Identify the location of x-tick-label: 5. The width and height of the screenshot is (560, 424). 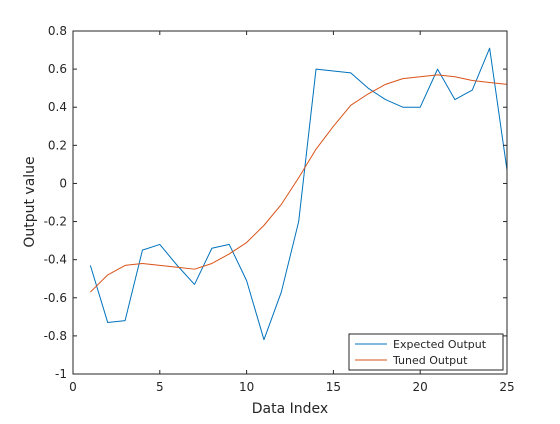
(160, 387).